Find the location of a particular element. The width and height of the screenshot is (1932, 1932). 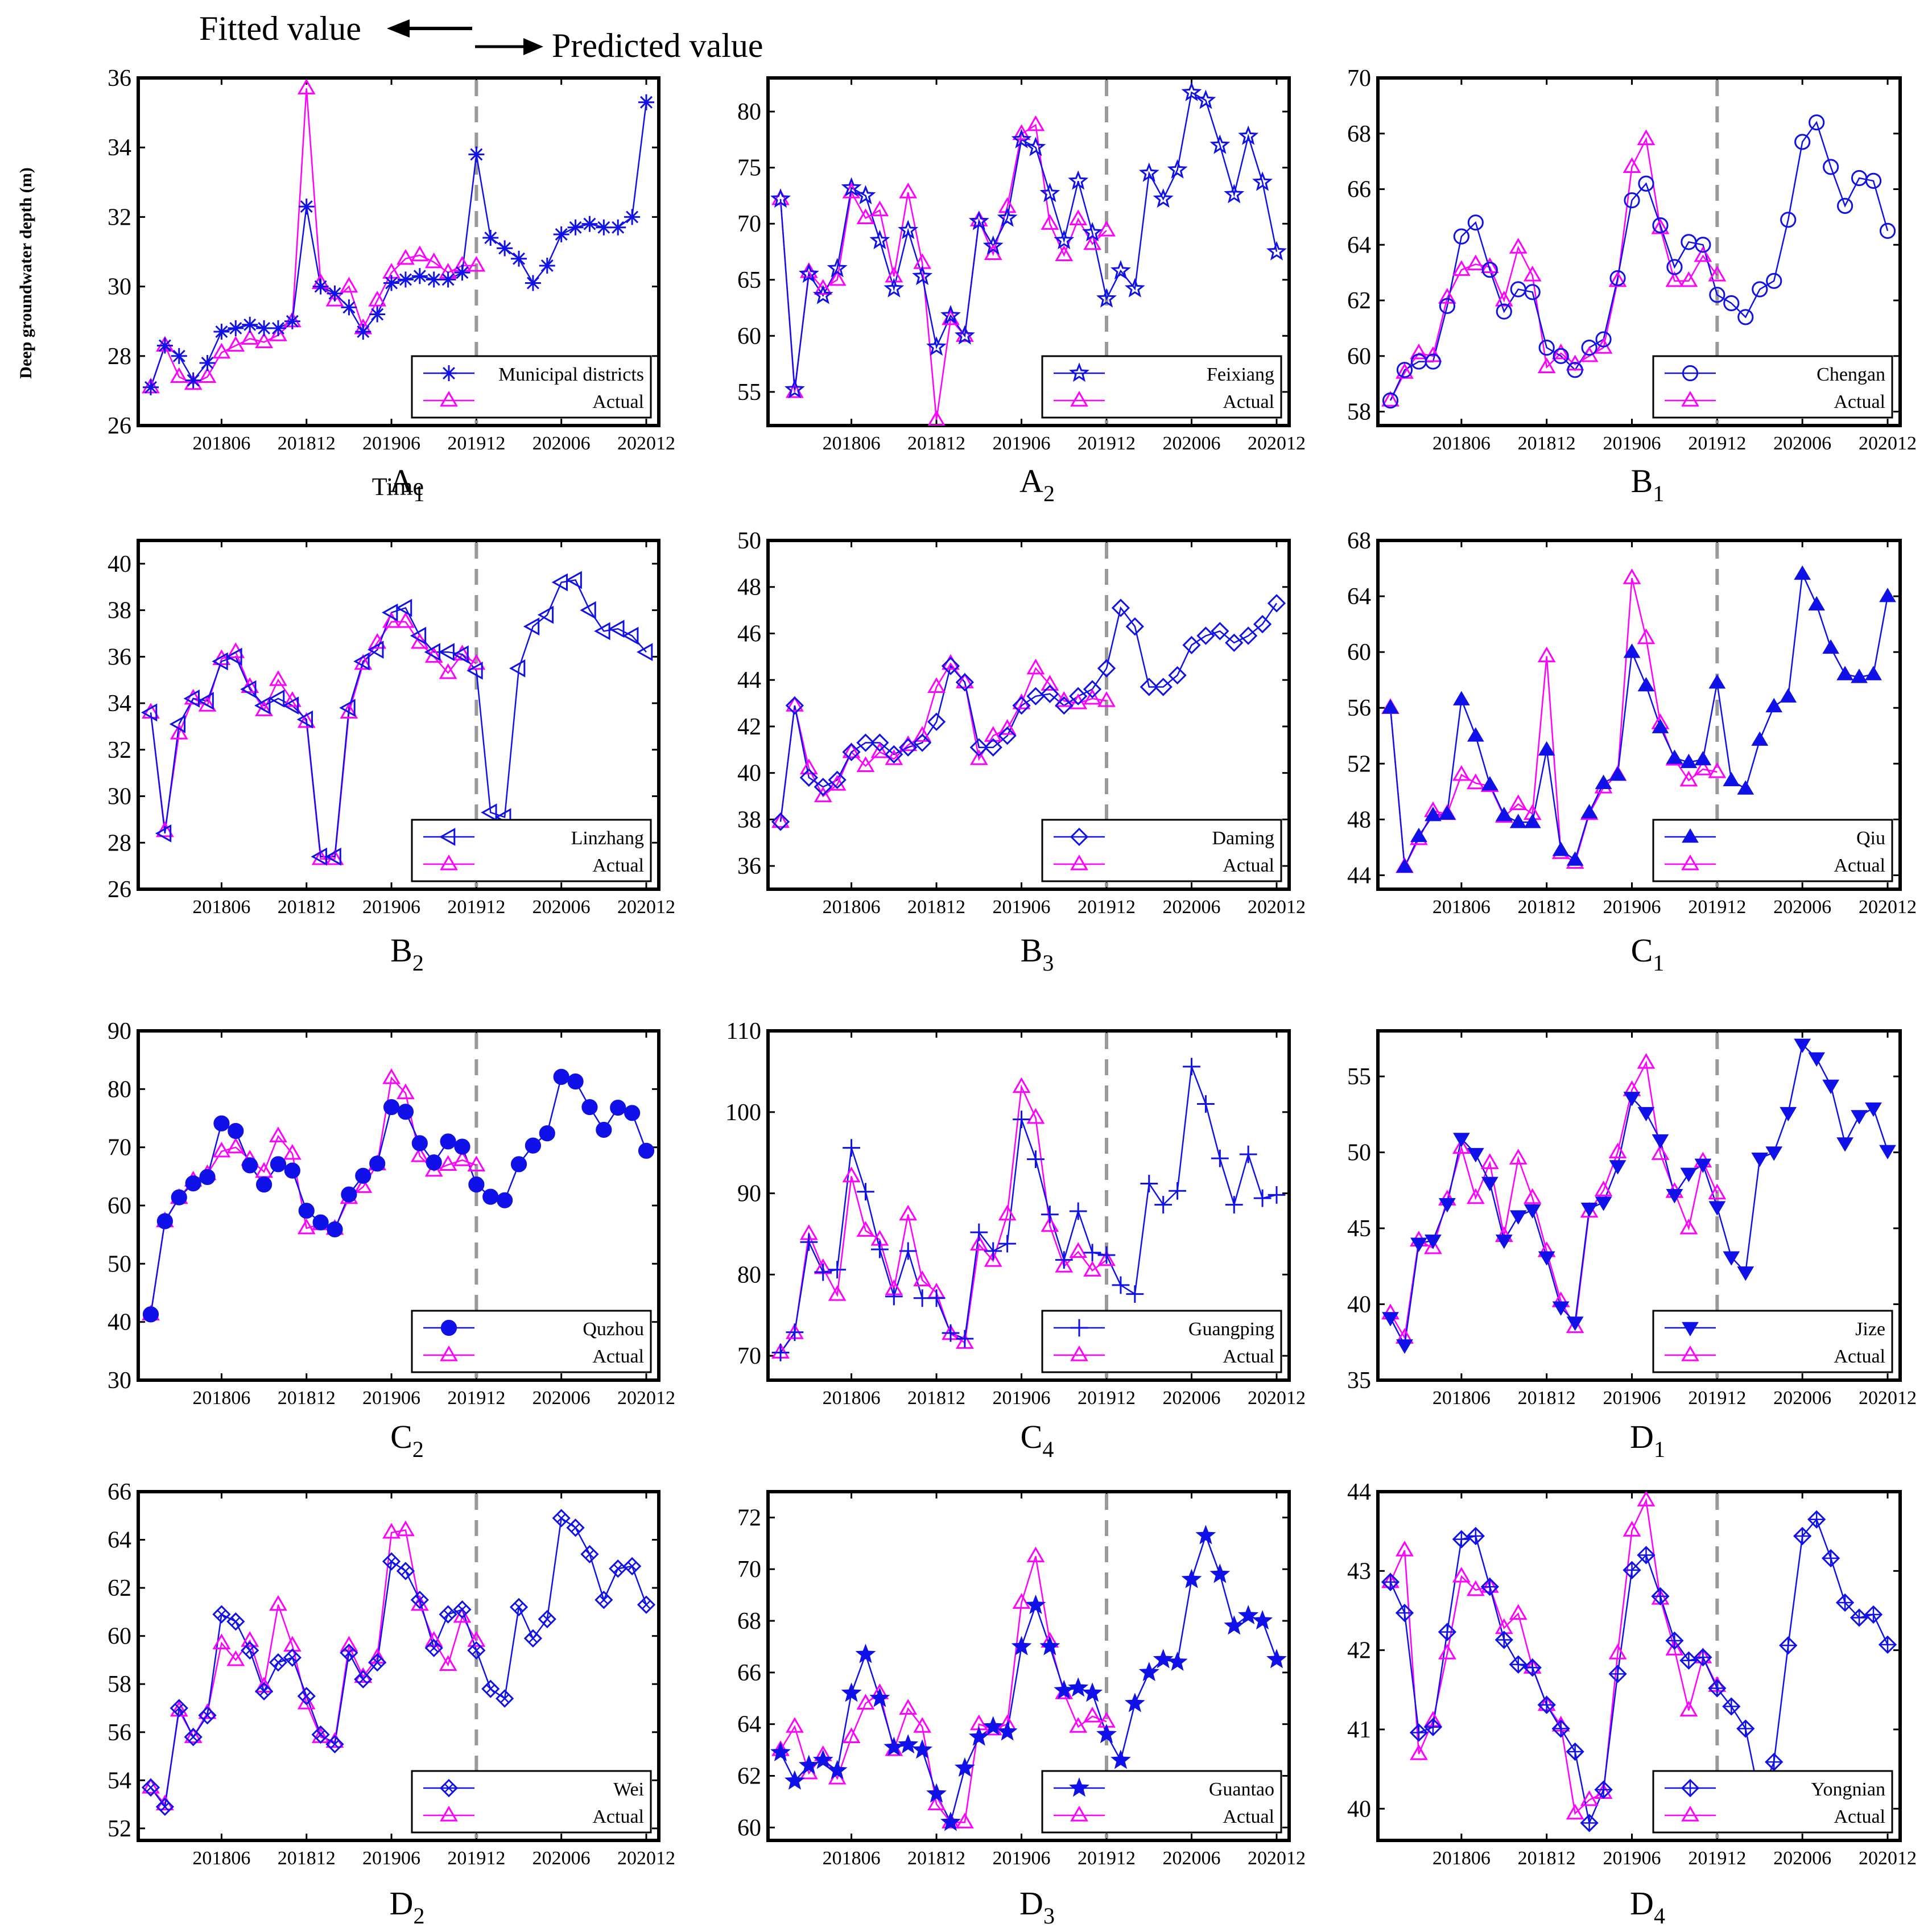

y-tick-label: 35 is located at coordinates (1359, 1381).